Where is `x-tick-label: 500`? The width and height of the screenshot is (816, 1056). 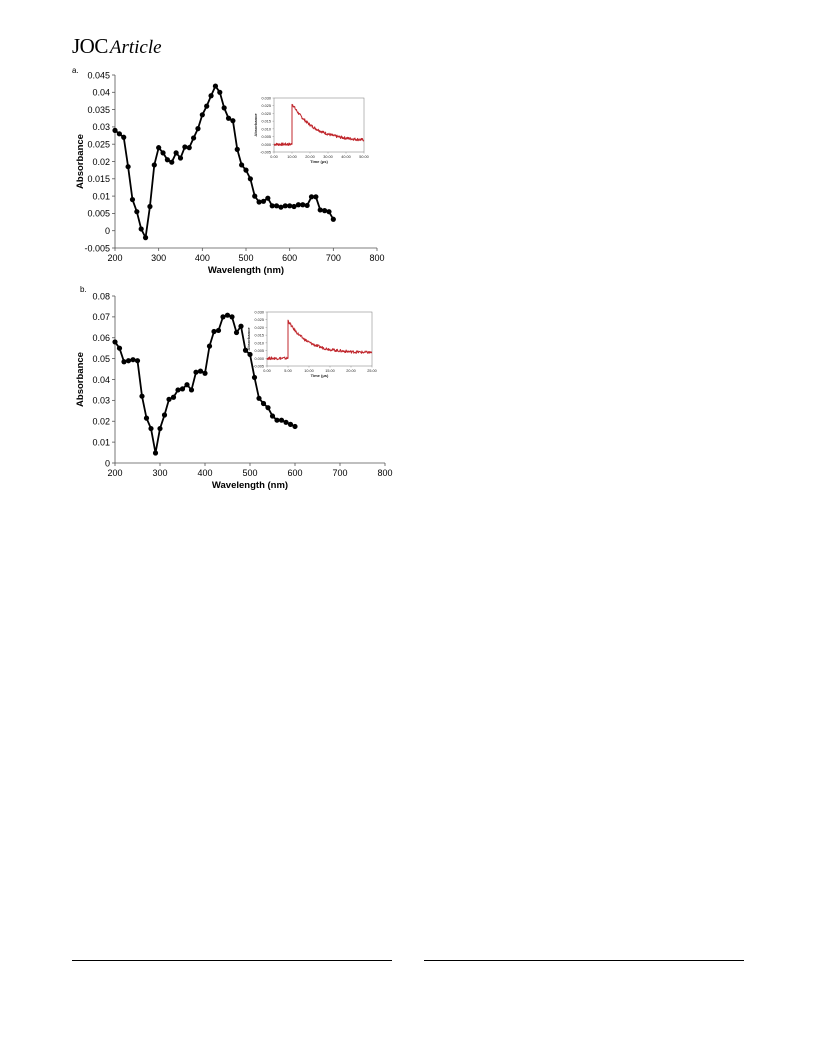
x-tick-label: 500 is located at coordinates (249, 473).